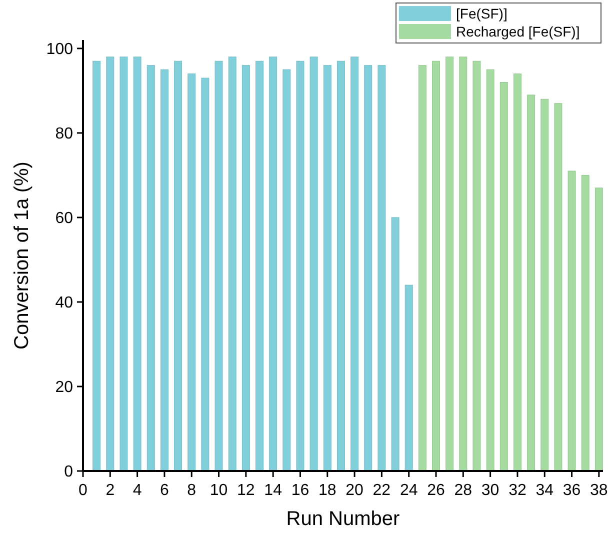  I want to click on x-axis-title: Run Number, so click(343, 519).